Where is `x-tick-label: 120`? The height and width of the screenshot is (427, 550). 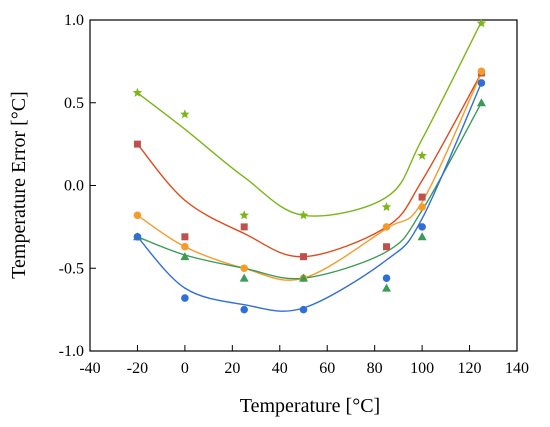
x-tick-label: 120 is located at coordinates (470, 368).